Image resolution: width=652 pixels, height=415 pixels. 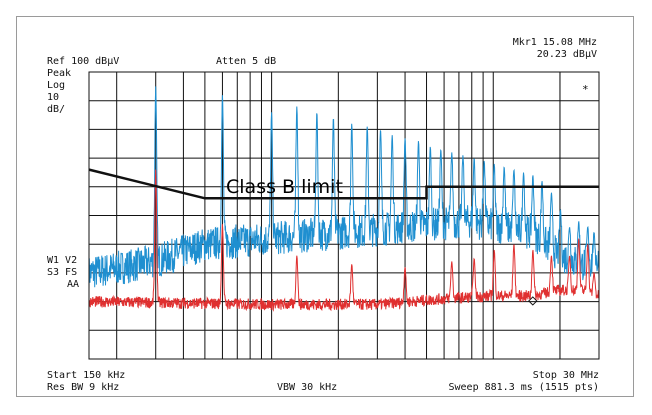 I want to click on marker-frequency-label: Mkr1 15.08 MHz, so click(x=555, y=42).